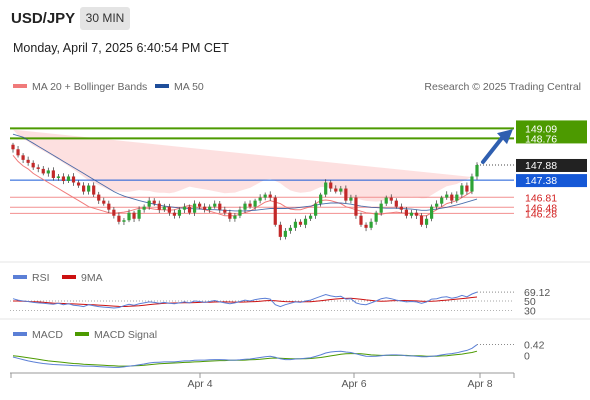 This screenshot has width=590, height=400. Describe the element at coordinates (162, 86) in the screenshot. I see `ma50-legend-swatch` at that location.